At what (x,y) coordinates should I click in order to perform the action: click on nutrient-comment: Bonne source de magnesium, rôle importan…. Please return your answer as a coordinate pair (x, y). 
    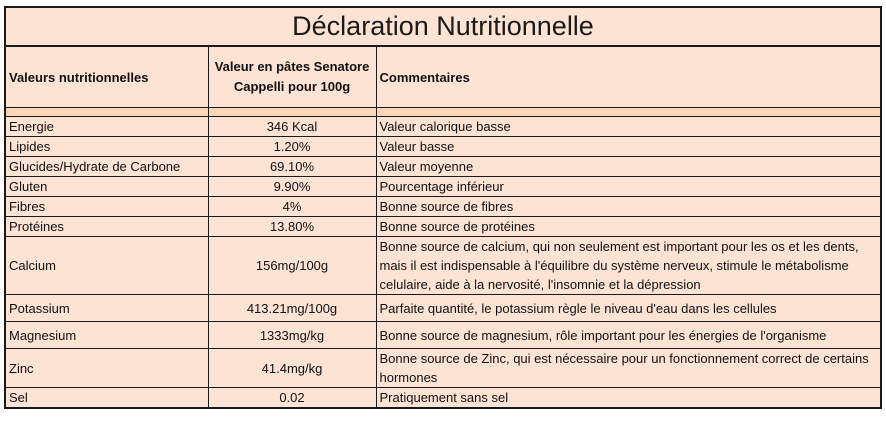
    Looking at the image, I should click on (627, 335).